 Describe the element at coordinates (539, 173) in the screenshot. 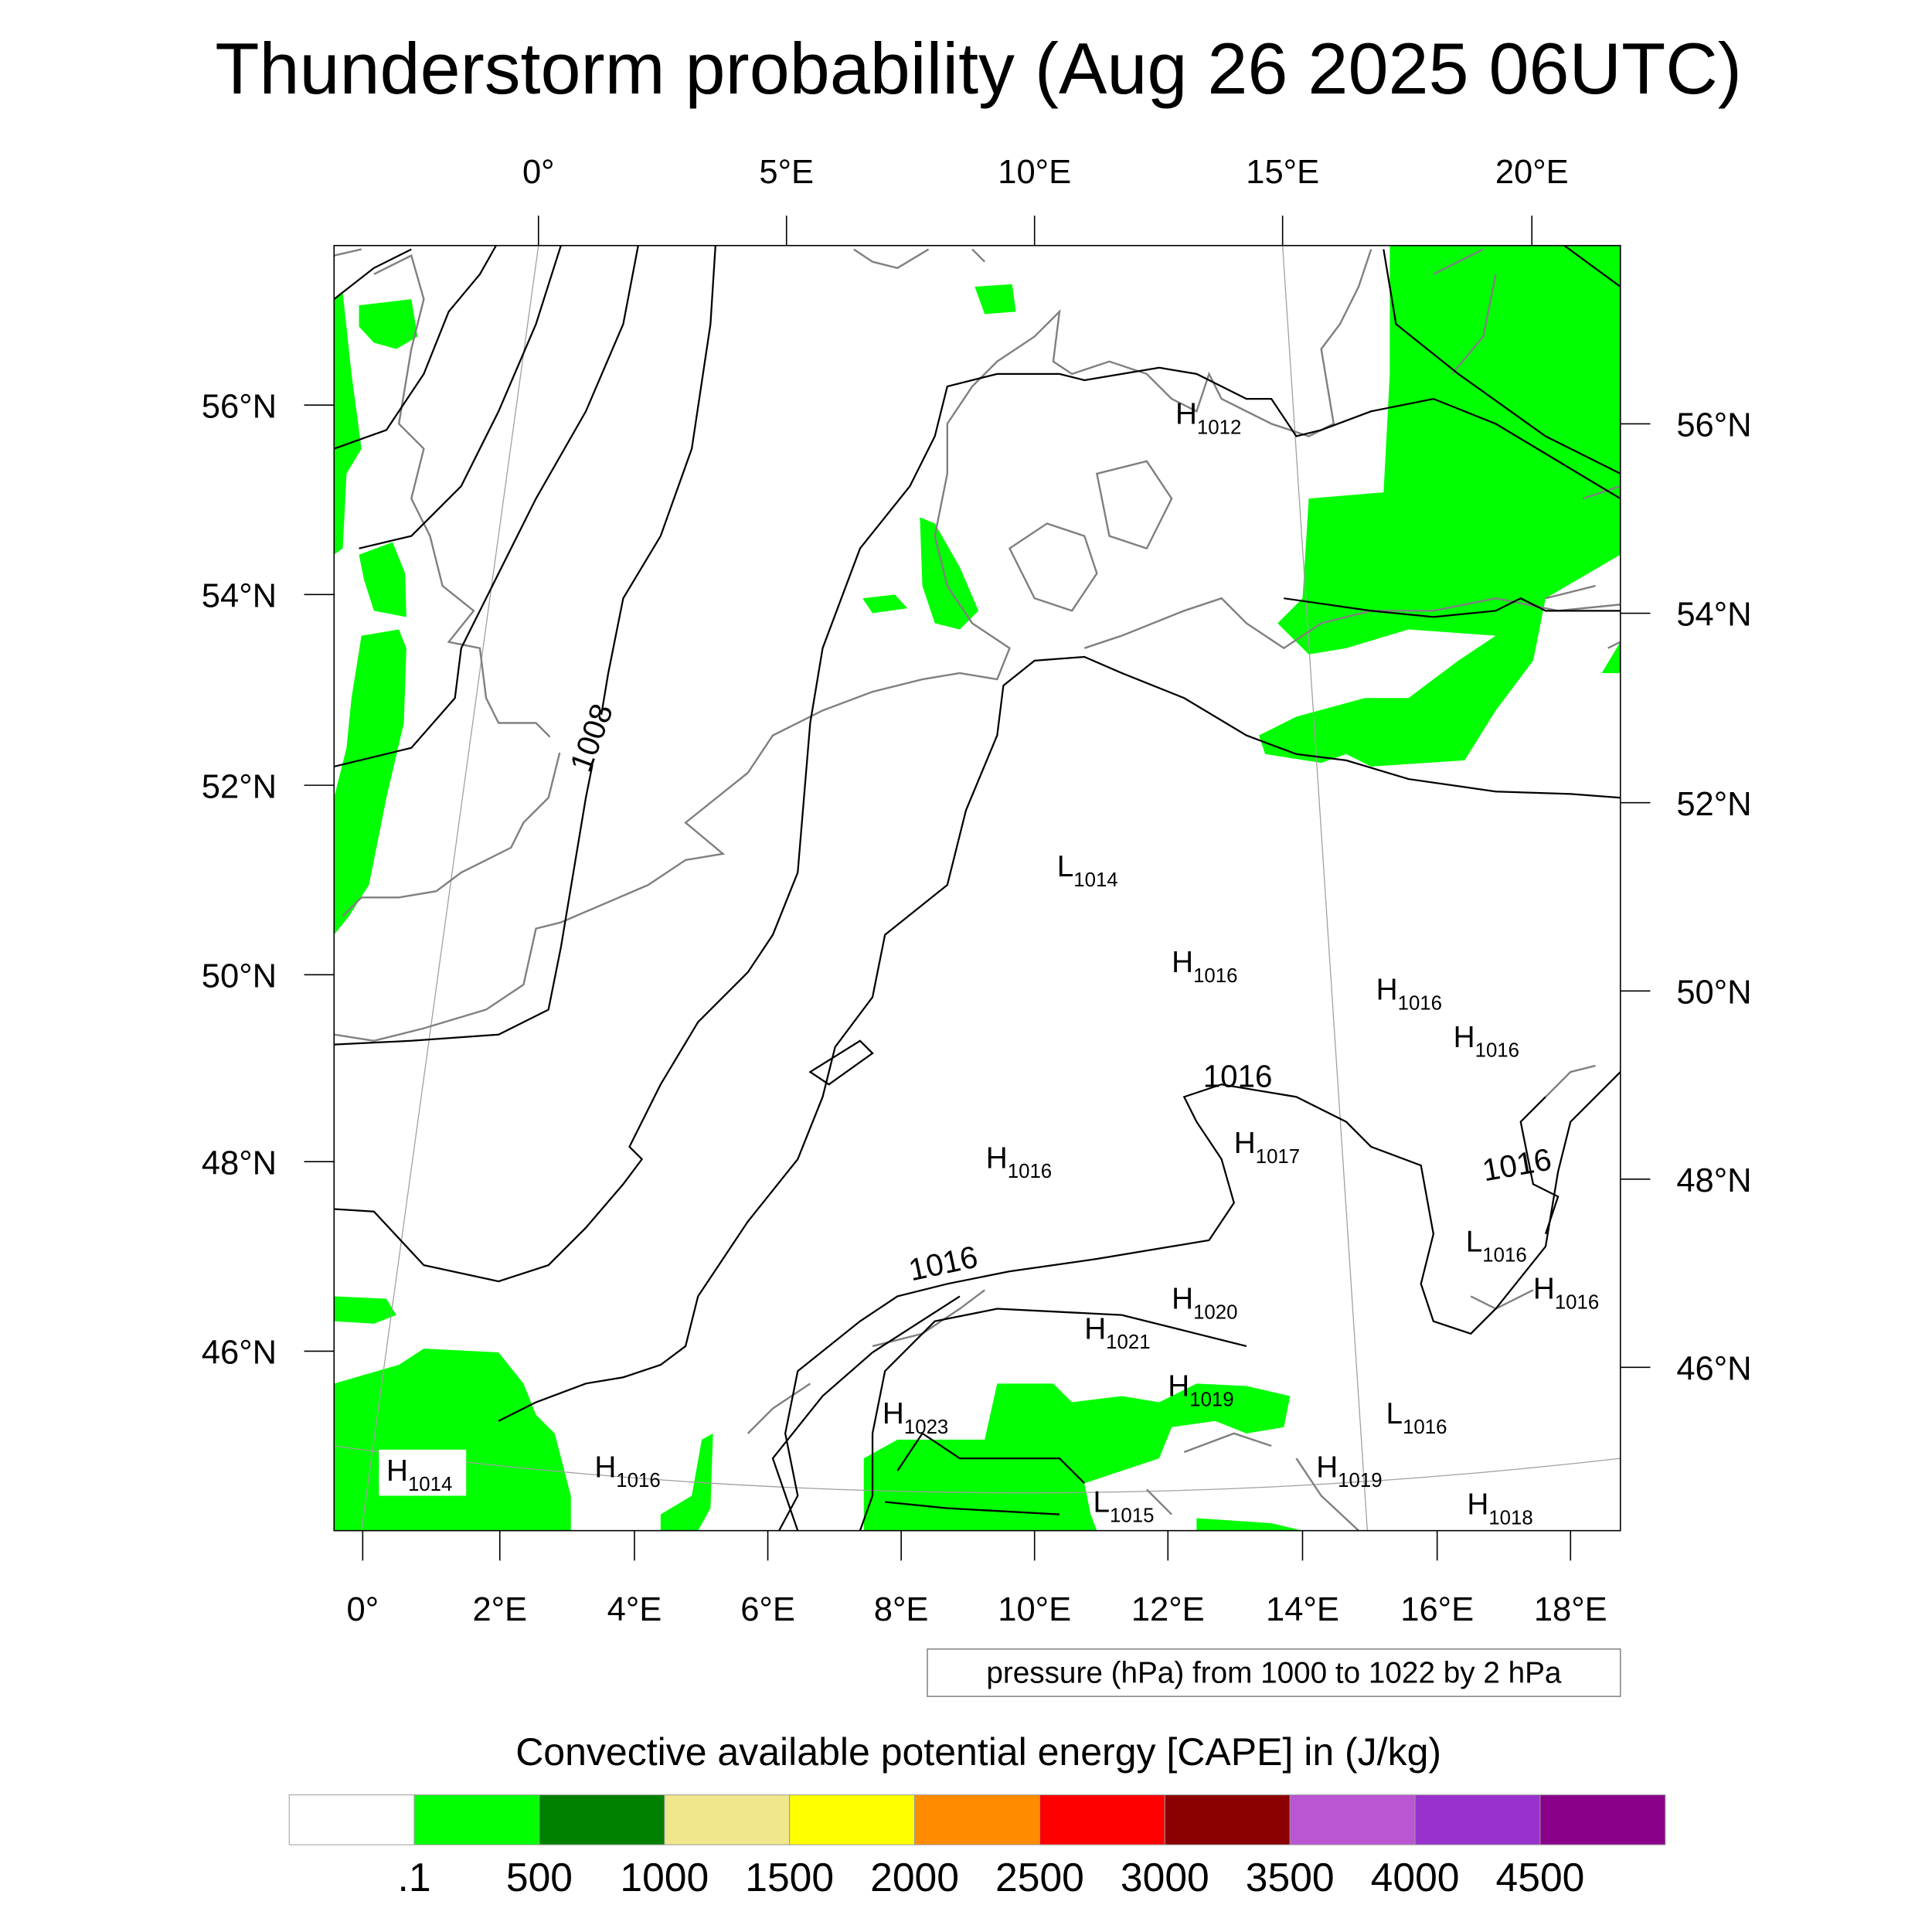

I see `top-lon-label: 0°` at that location.